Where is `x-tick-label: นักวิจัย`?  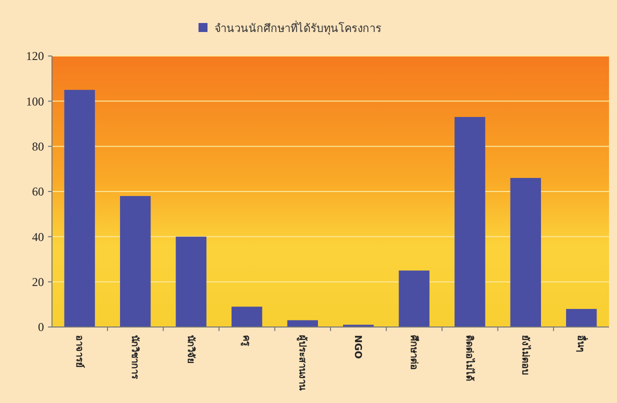
x-tick-label: นักวิจัย is located at coordinates (190, 349).